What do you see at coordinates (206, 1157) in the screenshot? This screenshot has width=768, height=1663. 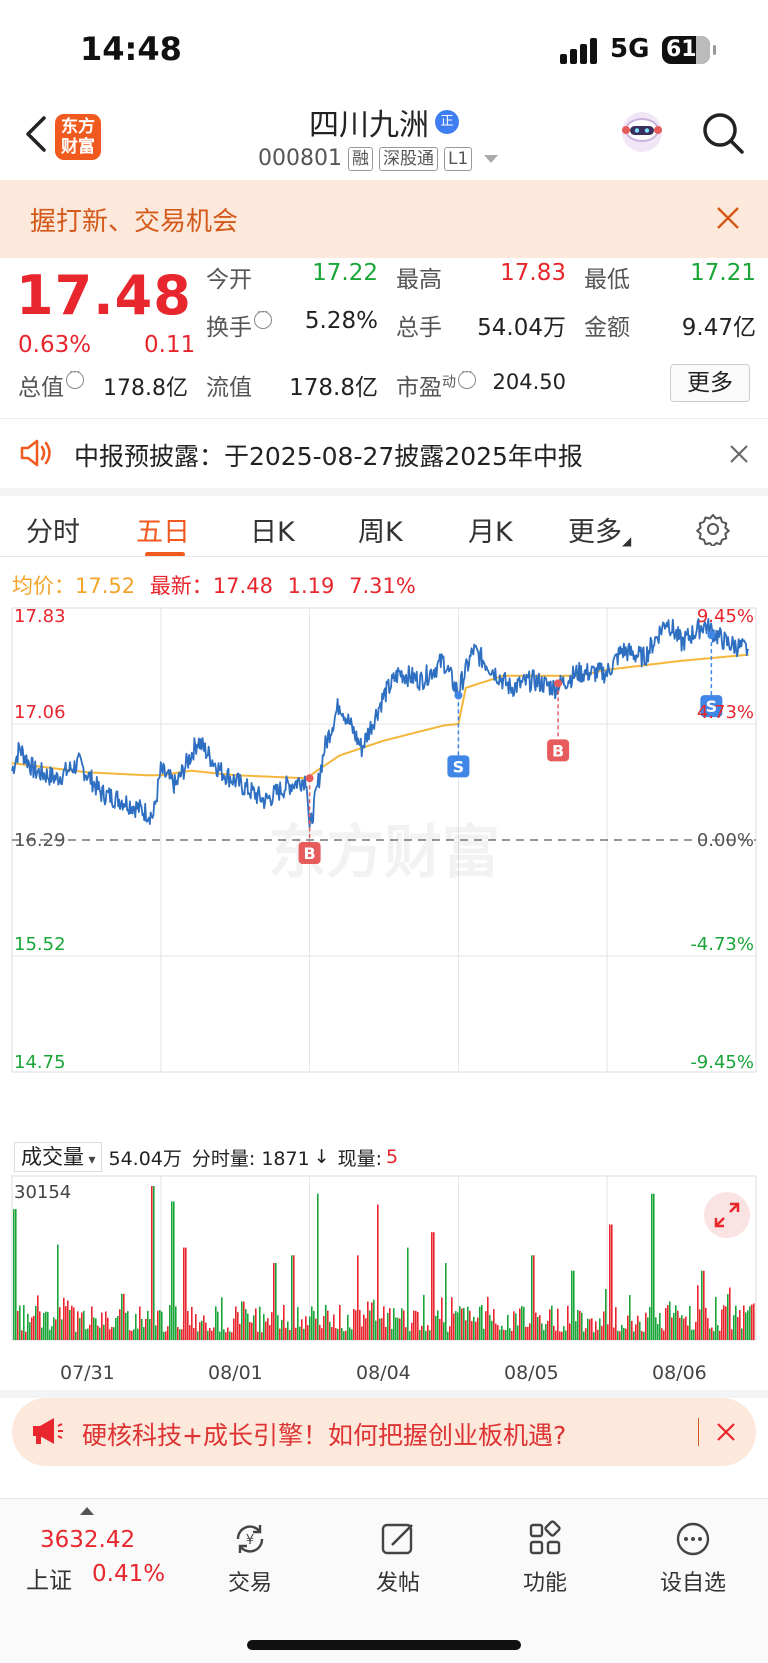 I see `volume-header: 成交量 54.04万 分时量: 1871 ↓ 现量: 5` at bounding box center [206, 1157].